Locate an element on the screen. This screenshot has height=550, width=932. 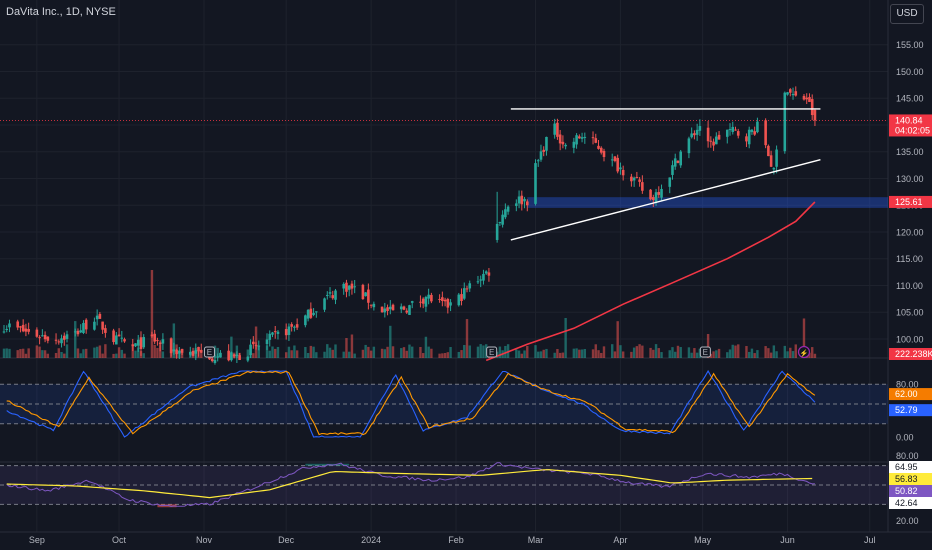
price-tick-label: 150.00 is located at coordinates (910, 72).